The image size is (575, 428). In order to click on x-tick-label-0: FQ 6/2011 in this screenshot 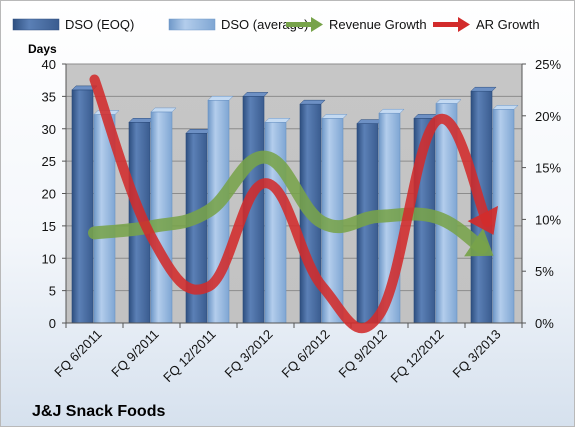, I will do `click(77, 353)`.